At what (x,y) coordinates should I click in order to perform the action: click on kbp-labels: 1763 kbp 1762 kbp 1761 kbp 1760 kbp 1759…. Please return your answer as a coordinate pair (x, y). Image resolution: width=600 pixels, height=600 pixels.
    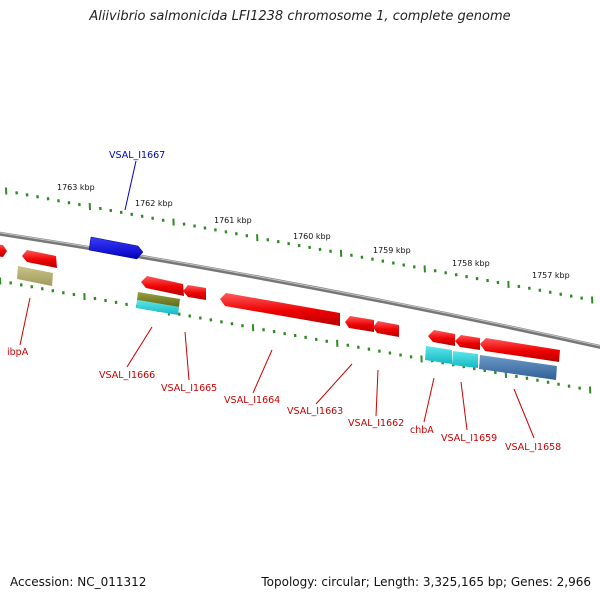
    Looking at the image, I should click on (313, 231).